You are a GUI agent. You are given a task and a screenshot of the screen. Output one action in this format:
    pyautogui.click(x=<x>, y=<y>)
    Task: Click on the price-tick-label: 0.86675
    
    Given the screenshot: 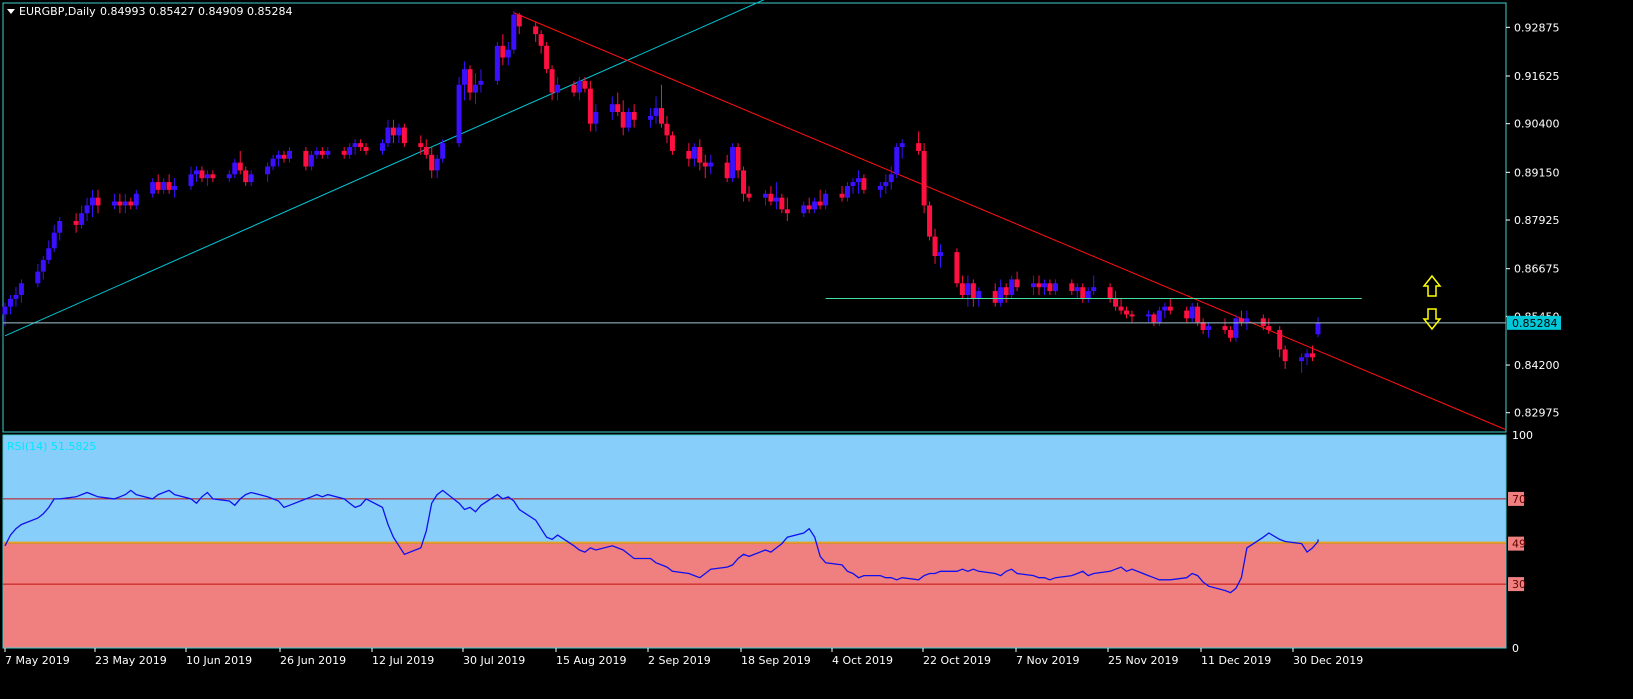 What is the action you would take?
    pyautogui.click(x=1537, y=269)
    